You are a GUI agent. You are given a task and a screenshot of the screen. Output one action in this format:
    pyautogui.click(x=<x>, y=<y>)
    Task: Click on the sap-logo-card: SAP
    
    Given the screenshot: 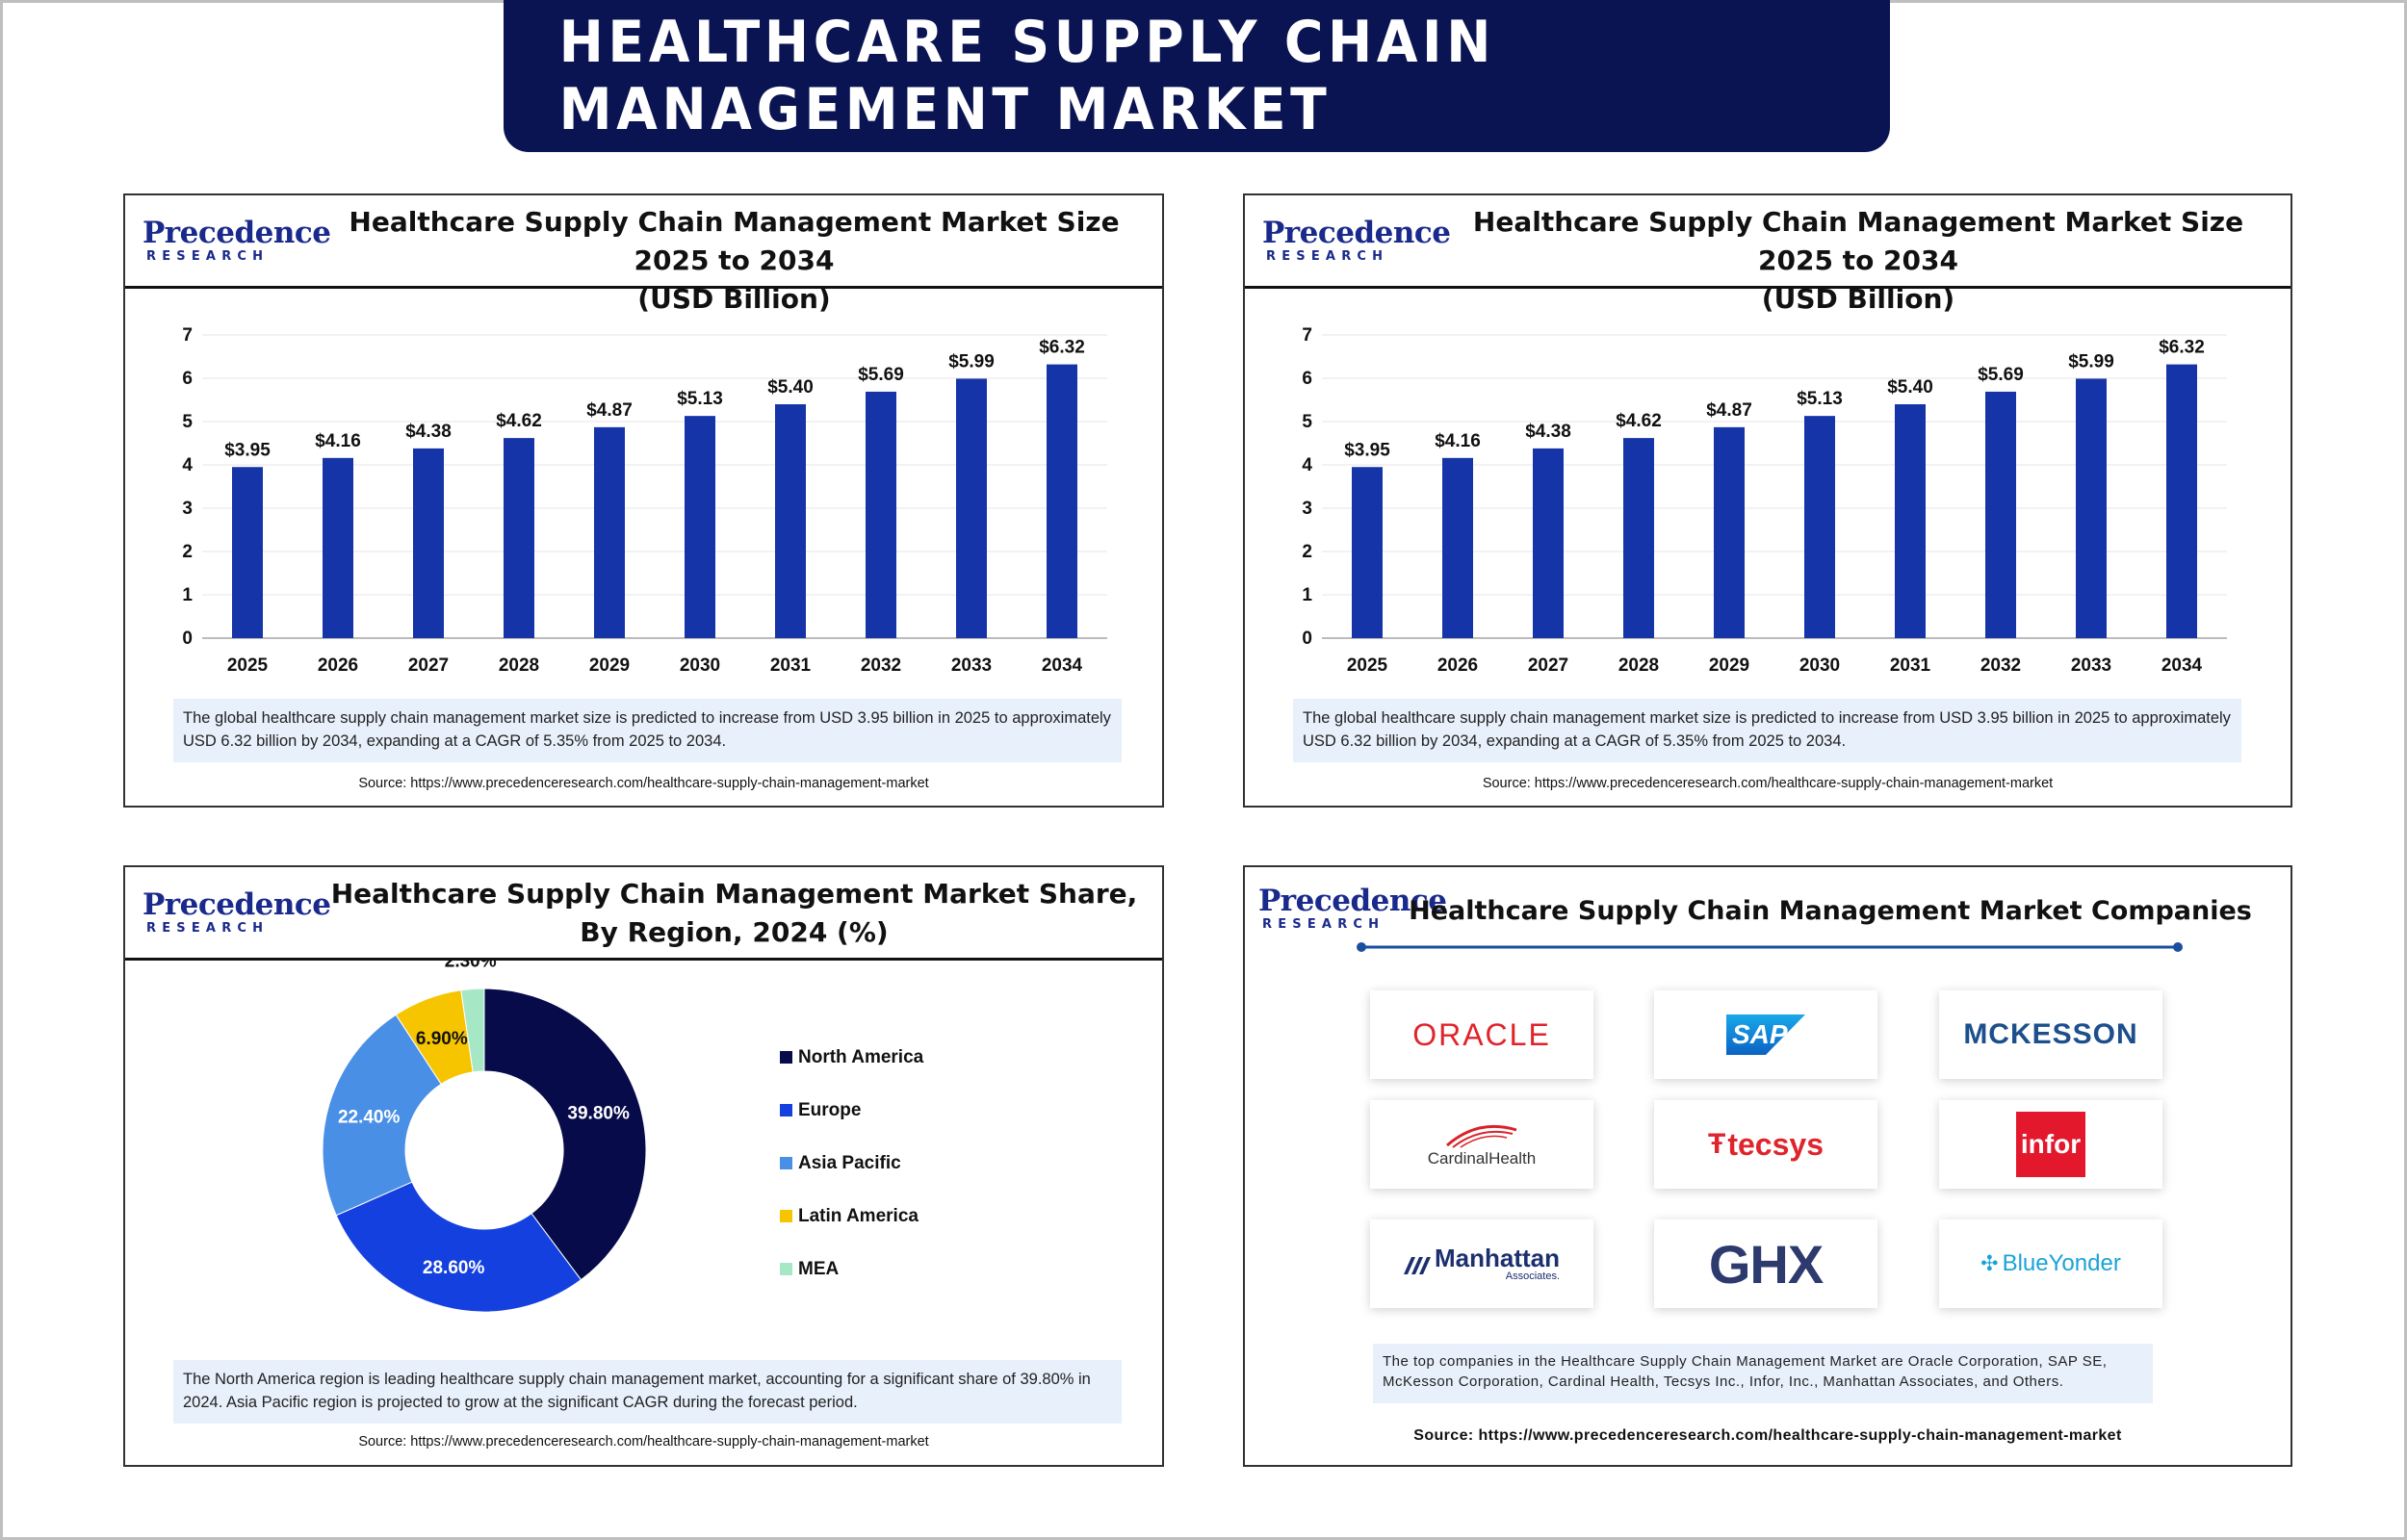 What is the action you would take?
    pyautogui.click(x=1765, y=1034)
    